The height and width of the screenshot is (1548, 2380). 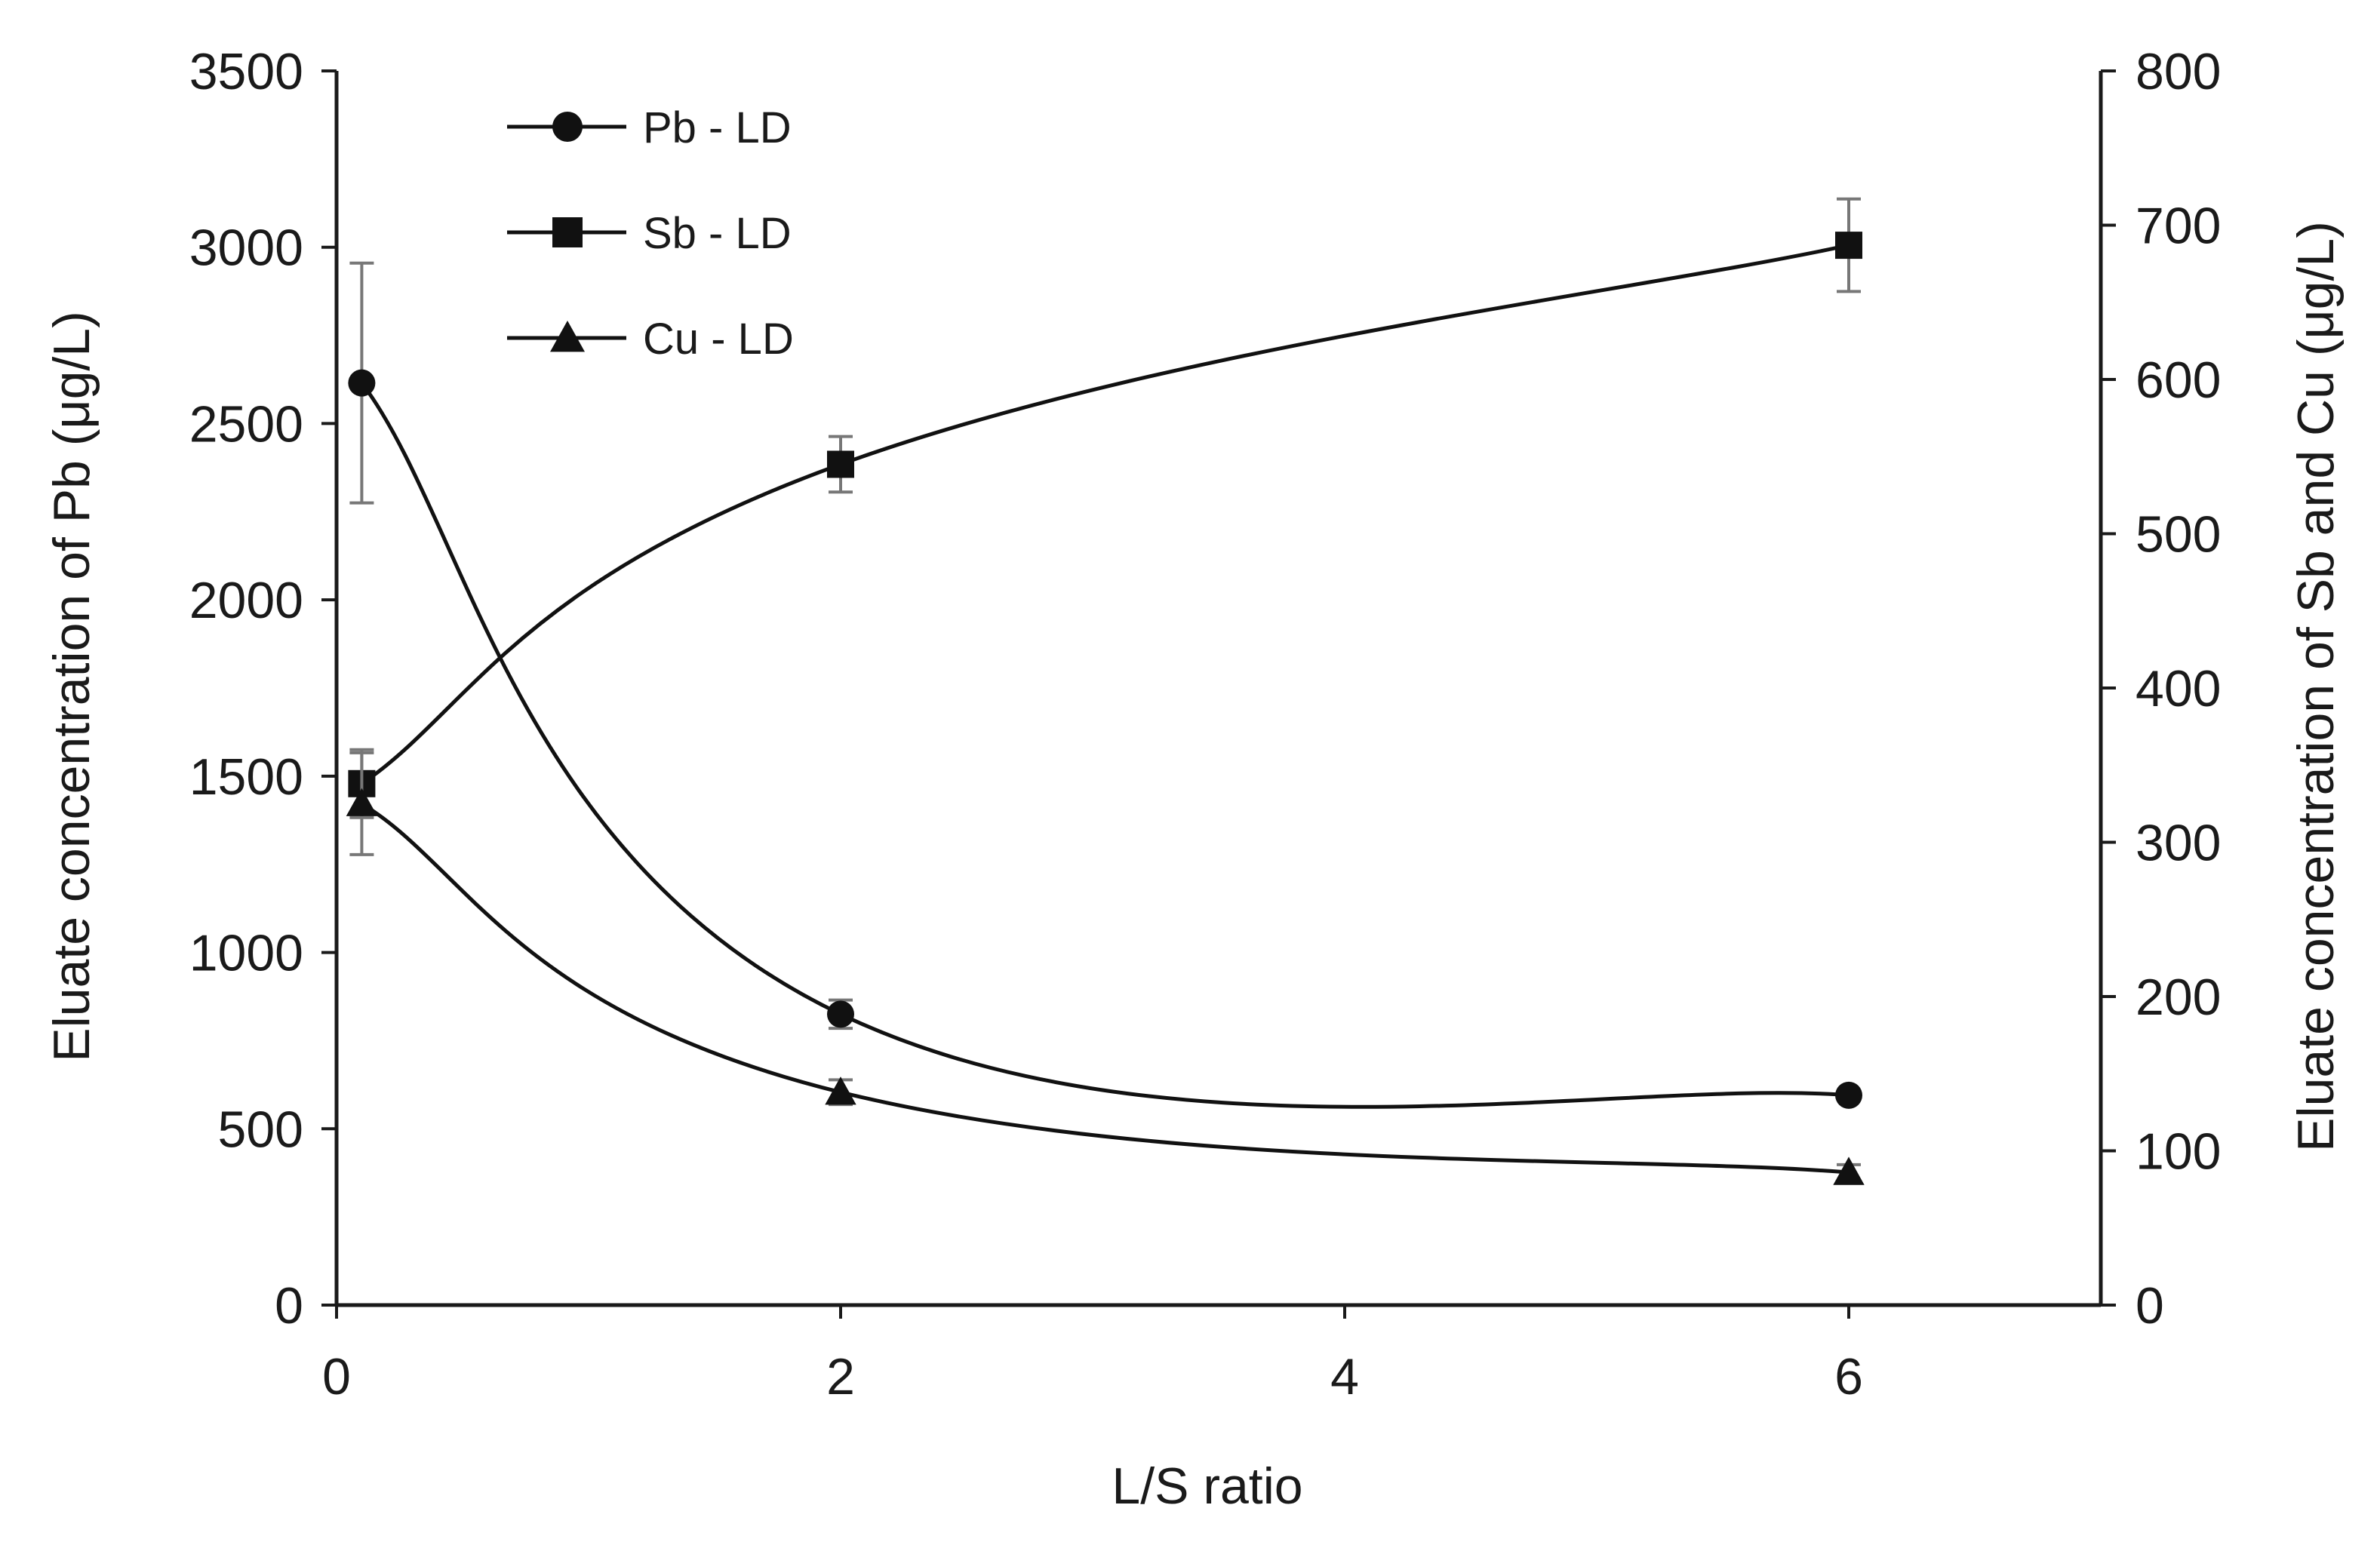 What do you see at coordinates (246, 248) in the screenshot?
I see `left-y-tick-label: 3000` at bounding box center [246, 248].